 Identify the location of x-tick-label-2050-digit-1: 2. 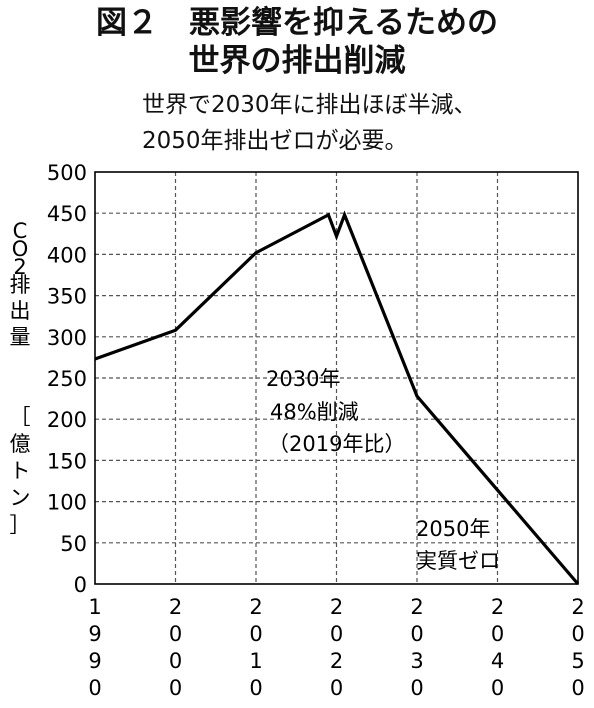
(577, 607).